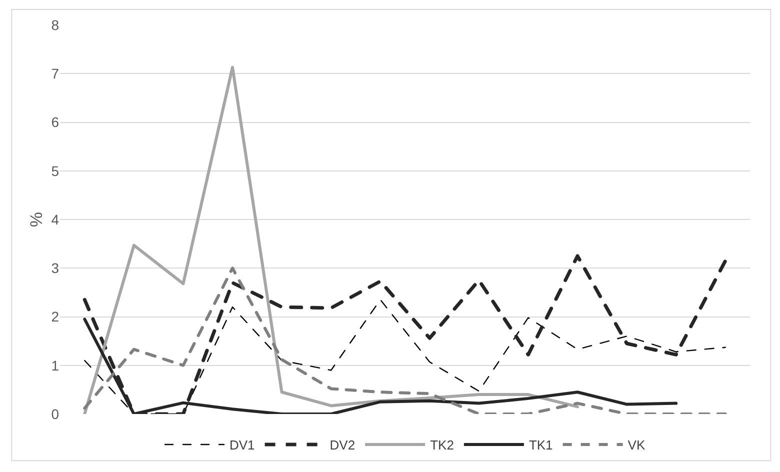  Describe the element at coordinates (36, 220) in the screenshot. I see `y-axis-title: %` at that location.